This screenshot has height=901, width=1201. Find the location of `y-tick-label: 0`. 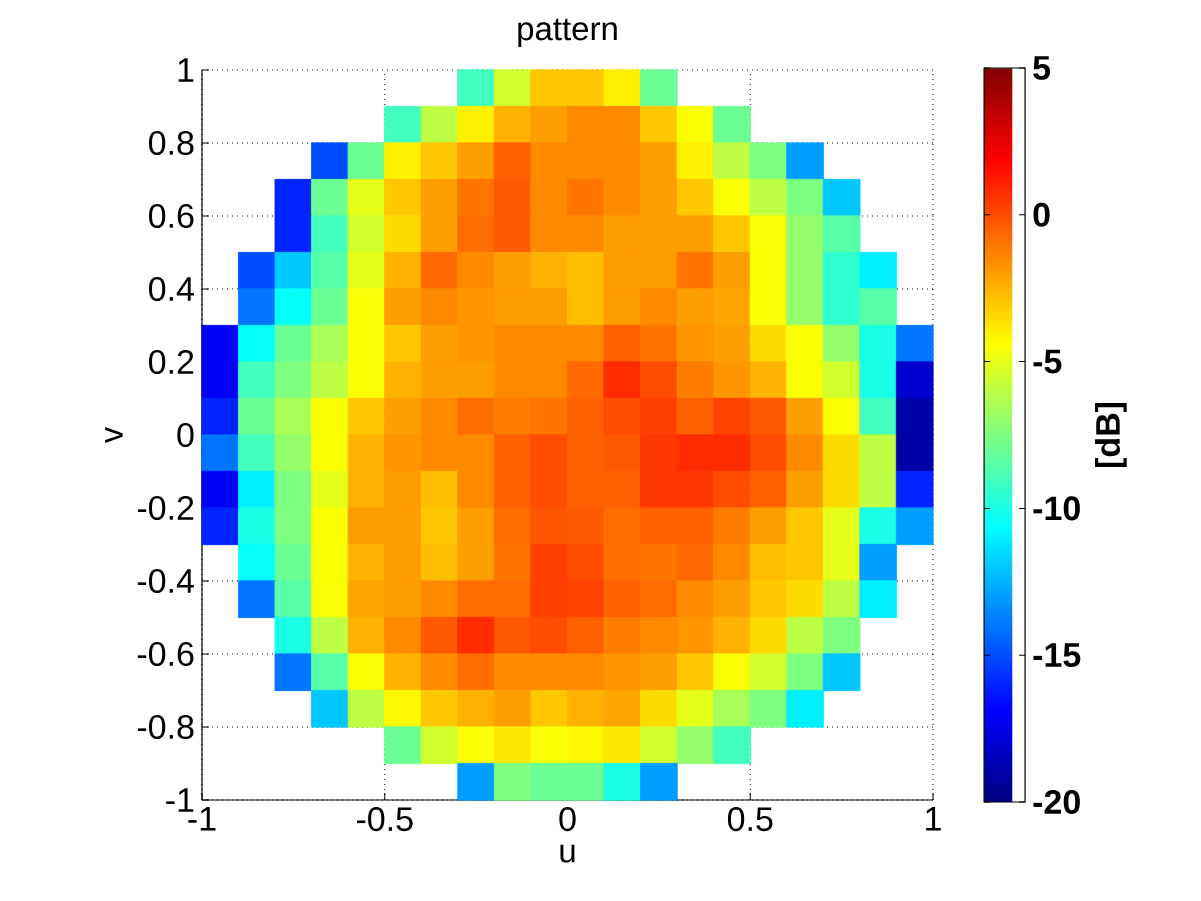

y-tick-label: 0 is located at coordinates (185, 435).